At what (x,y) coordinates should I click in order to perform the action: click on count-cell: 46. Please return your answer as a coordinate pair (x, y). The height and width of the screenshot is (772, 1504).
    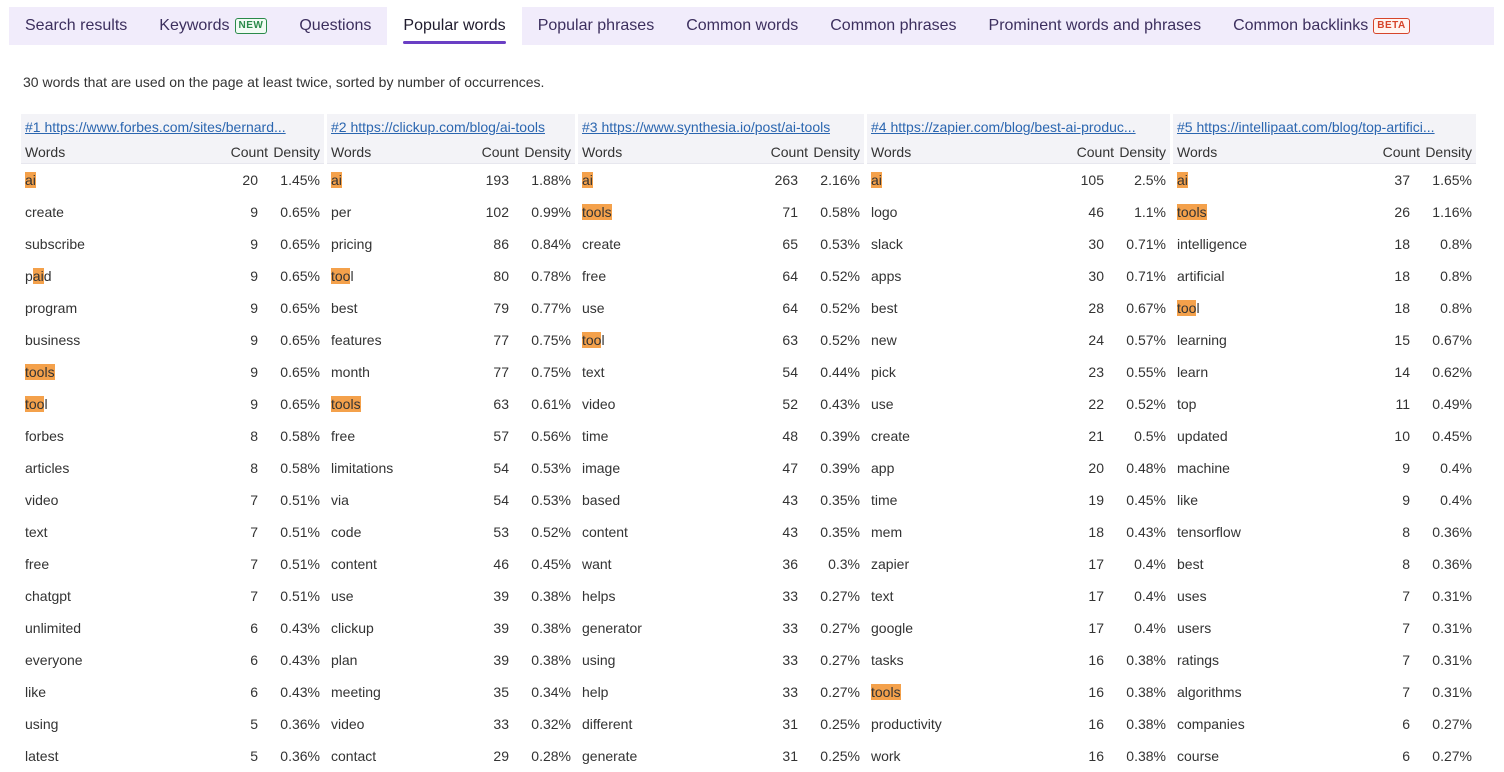
    Looking at the image, I should click on (1096, 212).